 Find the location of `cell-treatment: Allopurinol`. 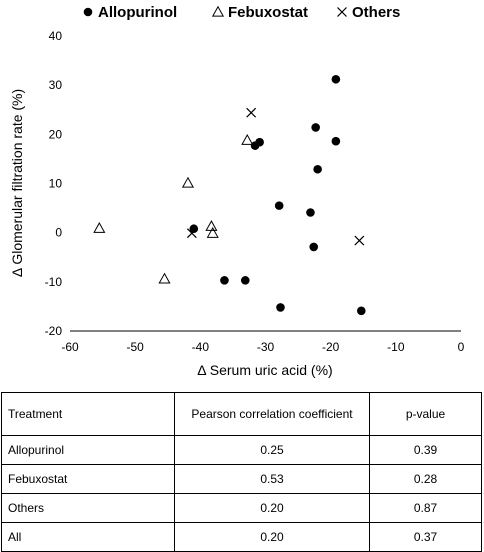

cell-treatment: Allopurinol is located at coordinates (88, 450).